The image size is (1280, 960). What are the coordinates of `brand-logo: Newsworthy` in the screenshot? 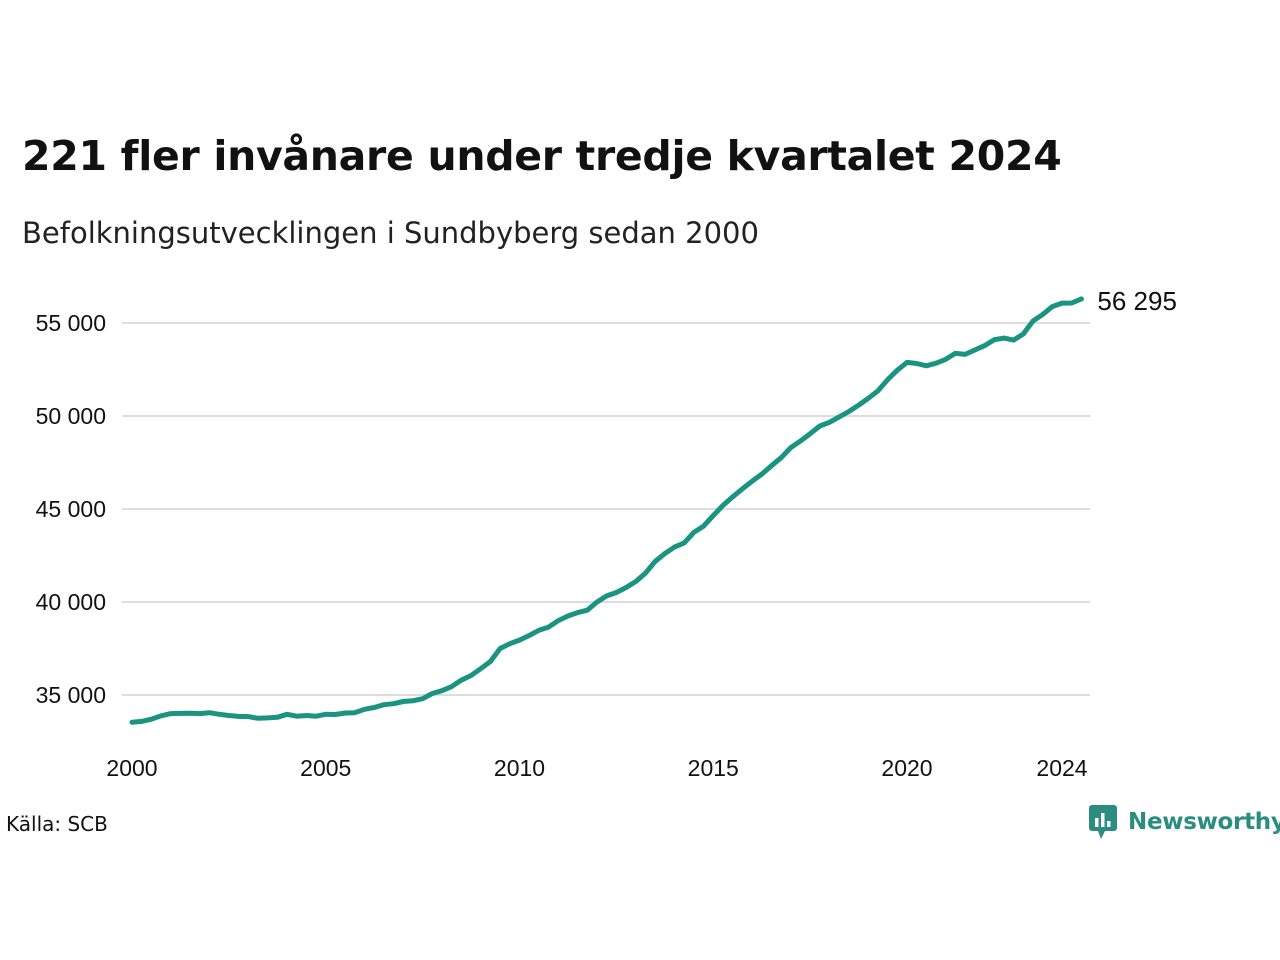 It's located at (1184, 822).